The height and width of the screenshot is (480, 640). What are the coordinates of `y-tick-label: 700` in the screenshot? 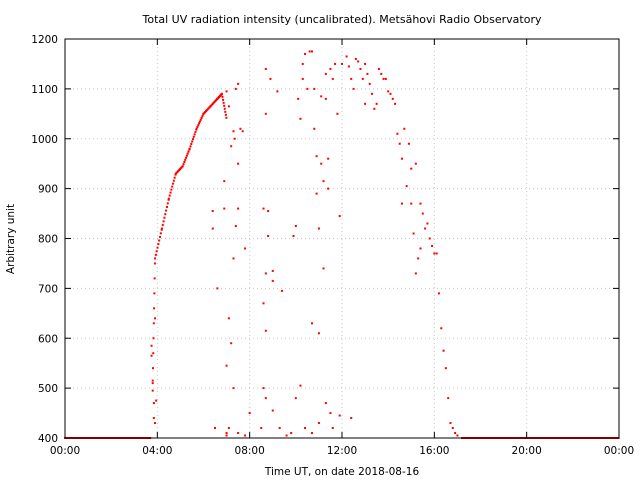 It's located at (48, 289).